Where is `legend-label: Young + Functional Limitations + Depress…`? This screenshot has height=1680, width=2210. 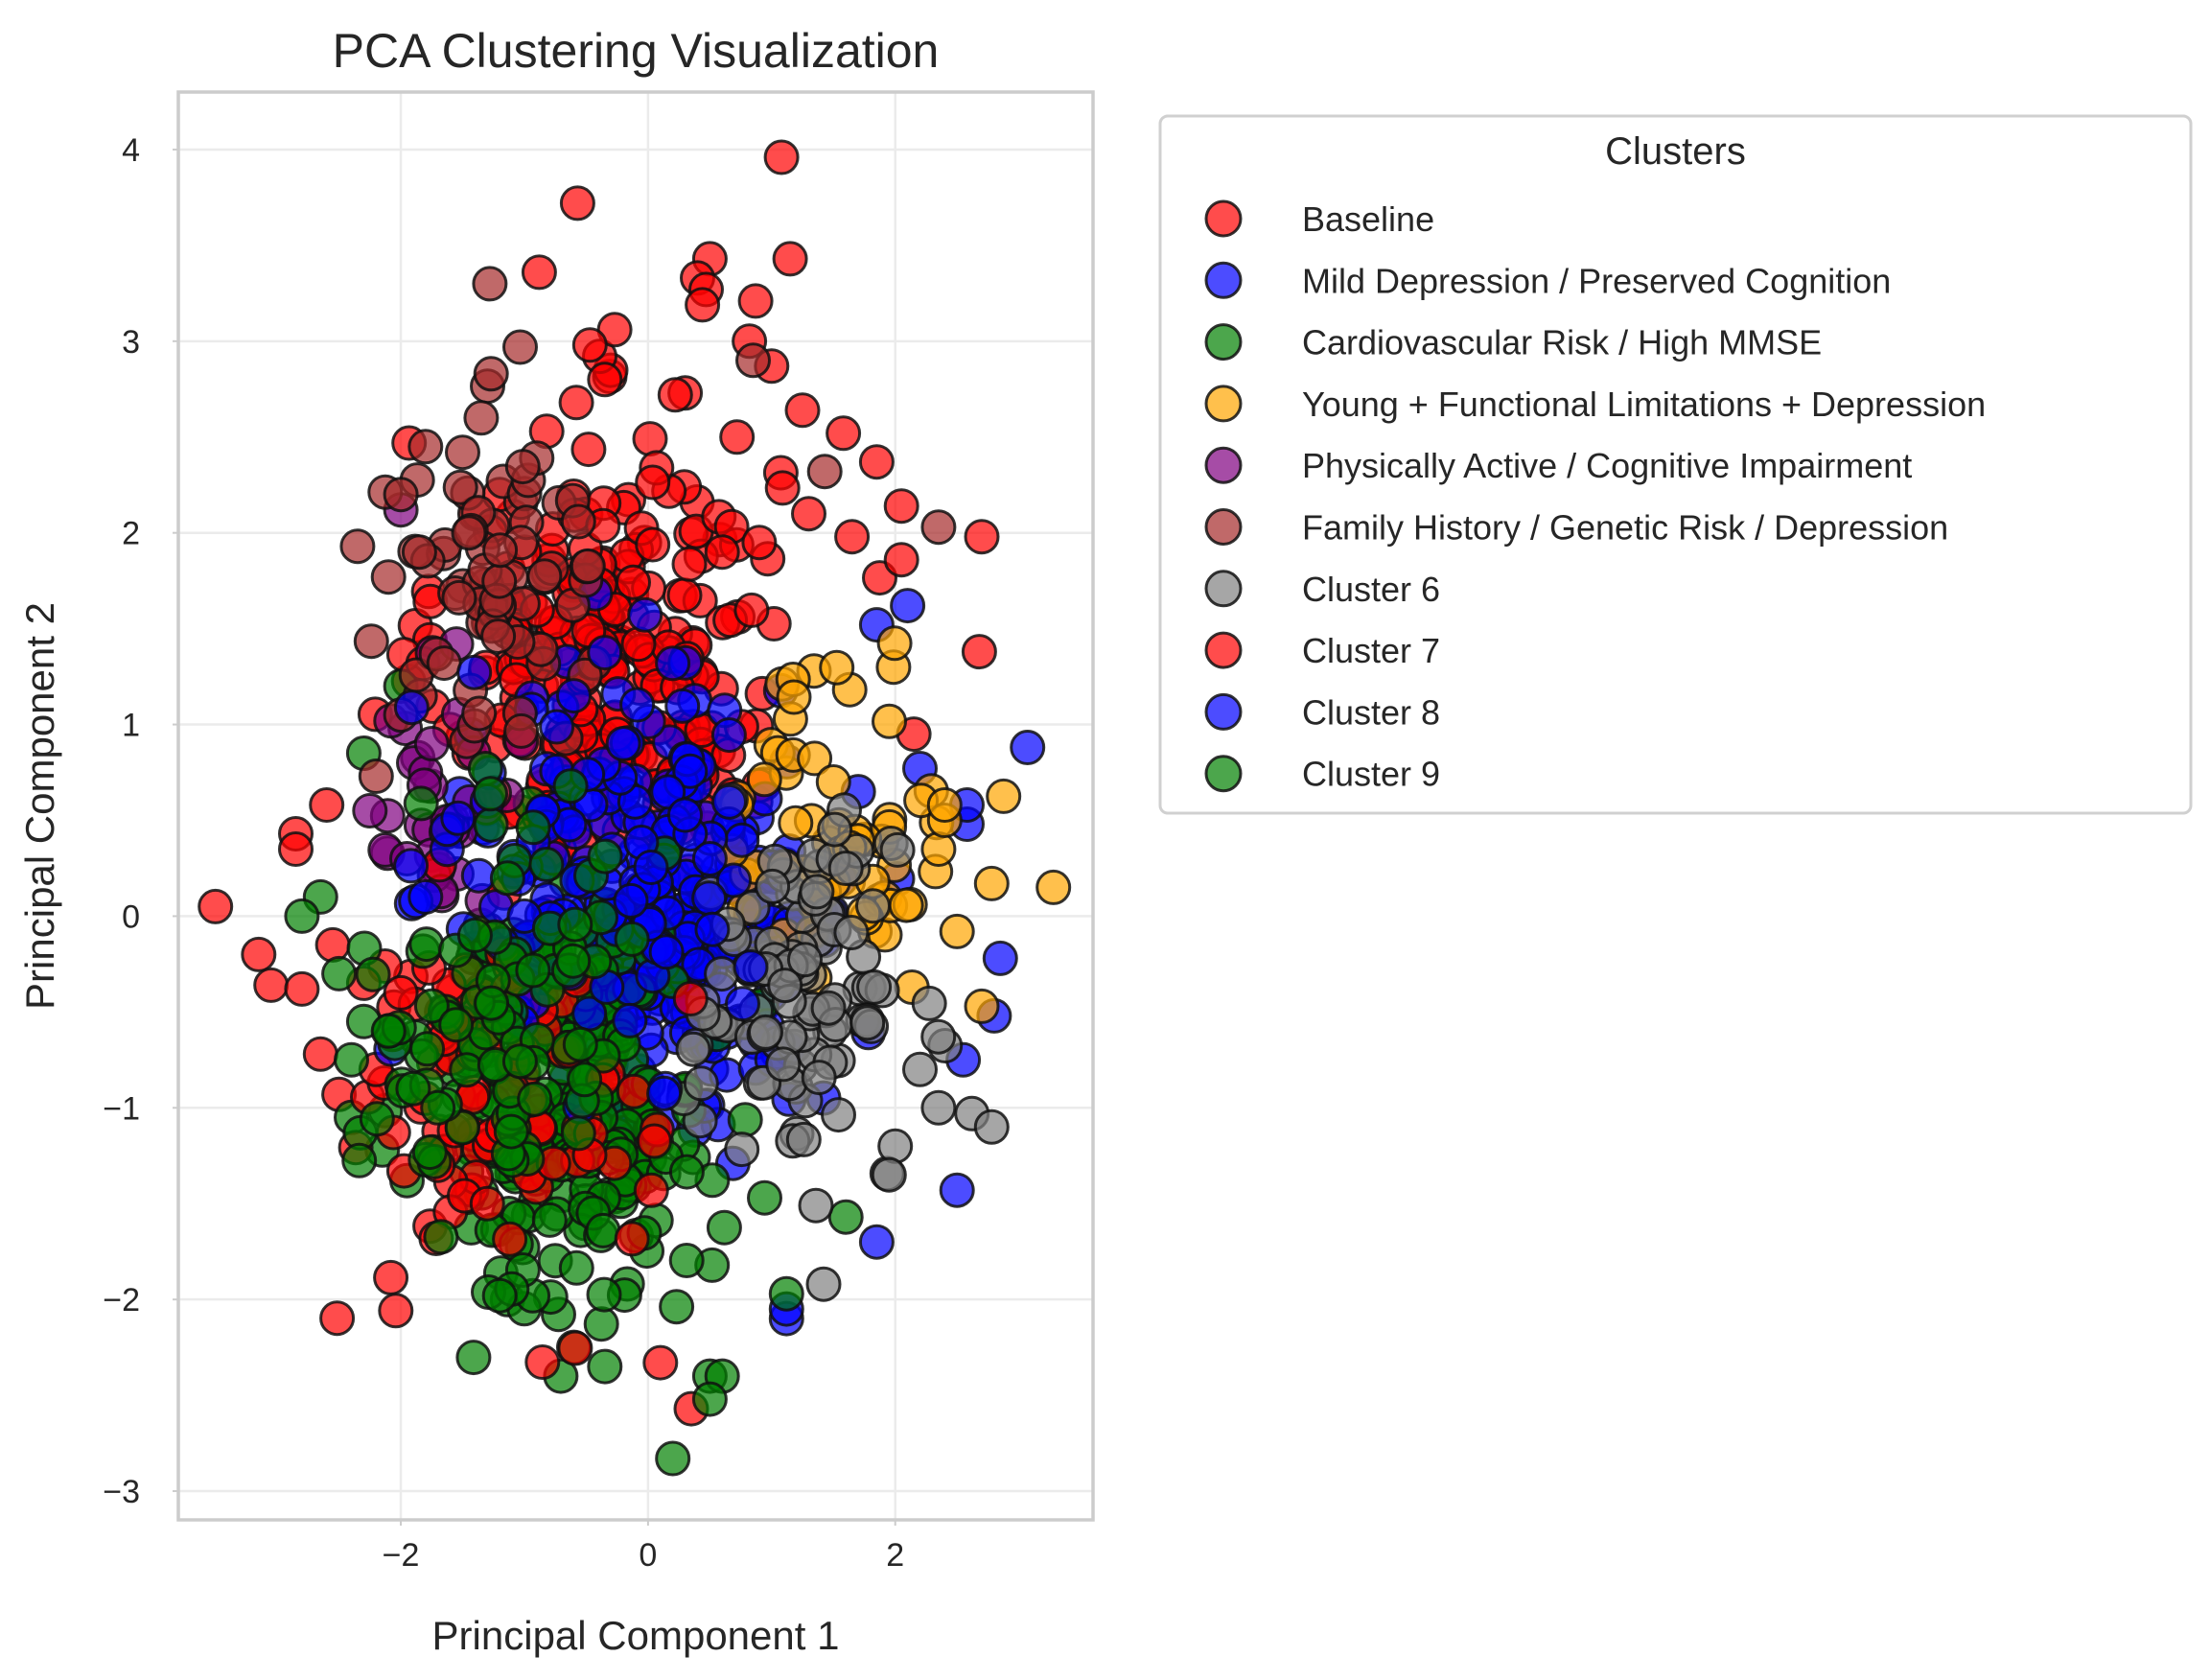 legend-label: Young + Functional Limitations + Depress… is located at coordinates (1644, 404).